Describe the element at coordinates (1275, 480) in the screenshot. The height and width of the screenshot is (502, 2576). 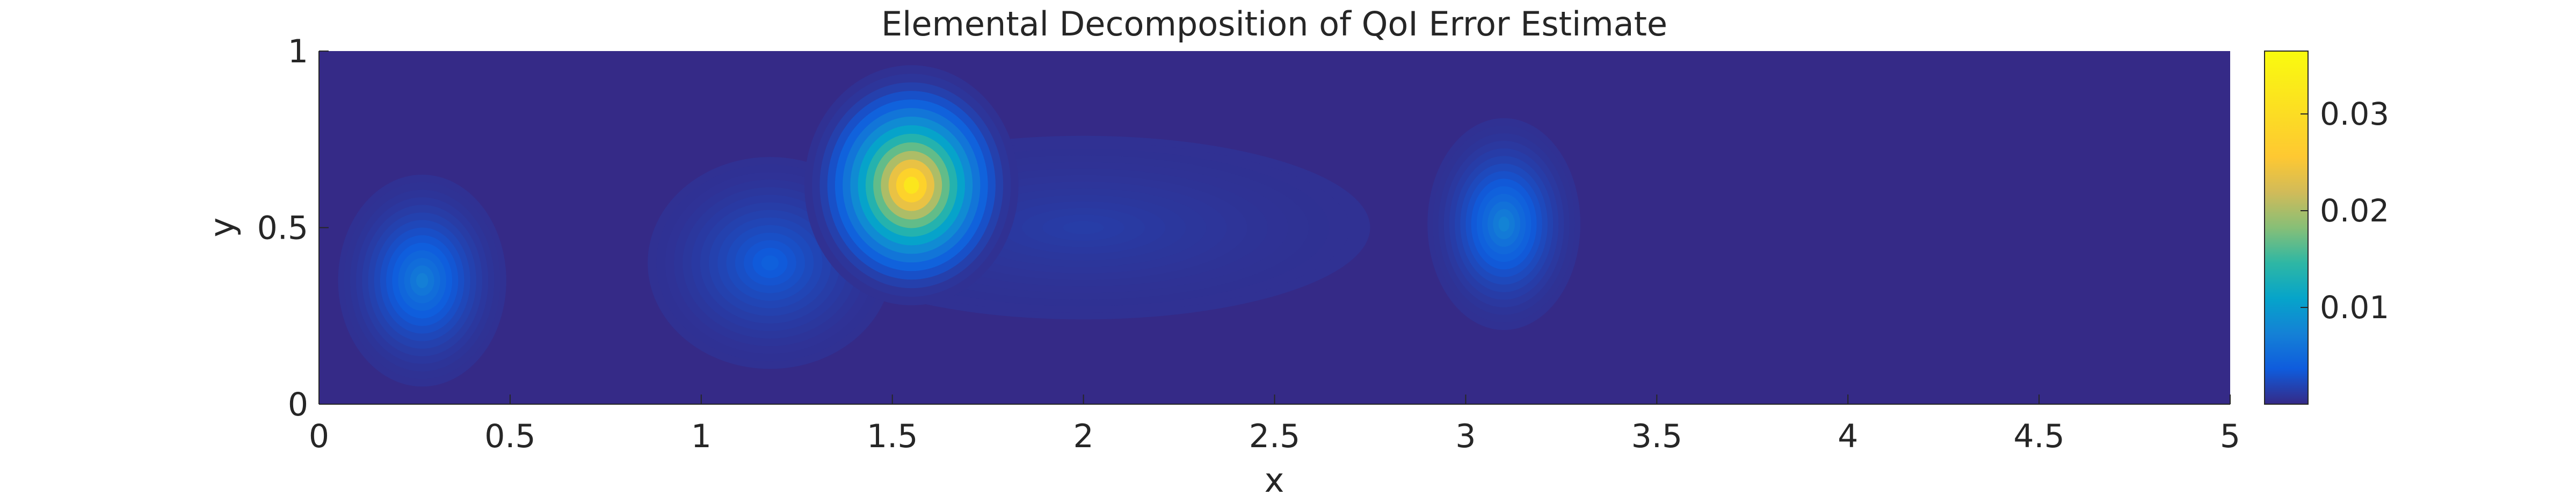
I see `x-axis-label: x` at that location.